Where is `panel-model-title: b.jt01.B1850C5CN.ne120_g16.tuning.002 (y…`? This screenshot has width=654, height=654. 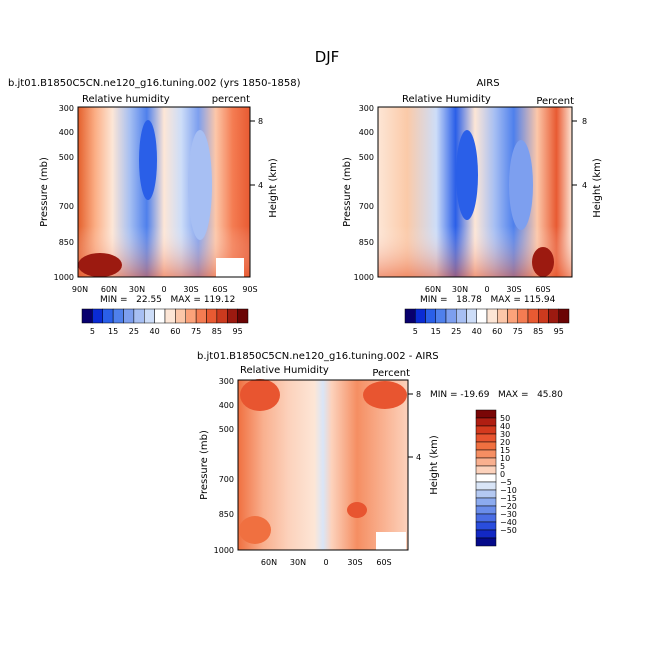 panel-model-title: b.jt01.B1850C5CN.ne120_g16.tuning.002 (y… is located at coordinates (154, 83).